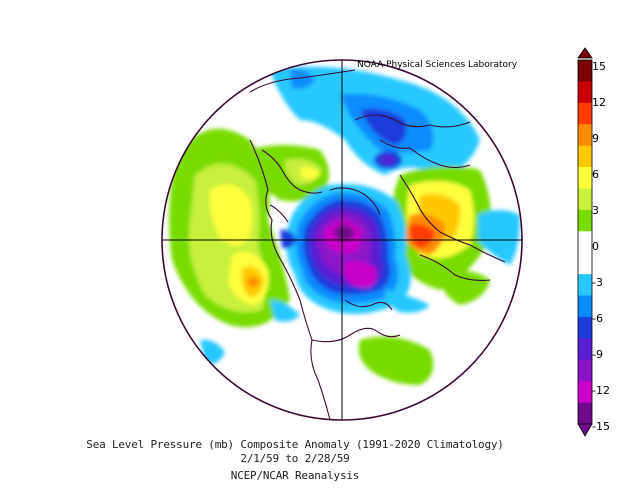 The width and height of the screenshot is (640, 496). Describe the element at coordinates (595, 210) in the screenshot. I see `colorbar-tick-label: 3` at that location.